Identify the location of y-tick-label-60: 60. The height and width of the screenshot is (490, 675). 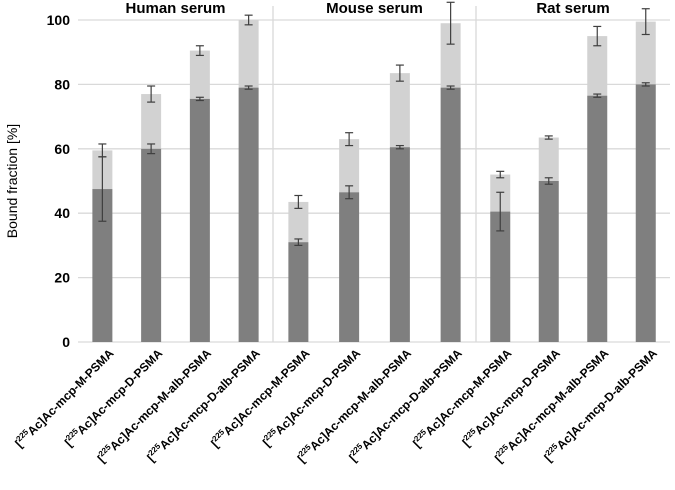
(62, 149).